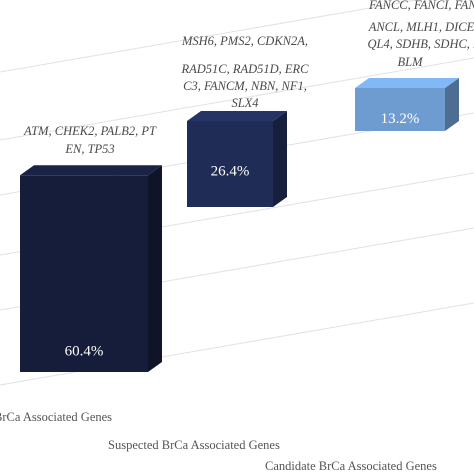 This screenshot has width=474, height=474. Describe the element at coordinates (421, 6) in the screenshot. I see `annotation: FANCC, FANCI, FANCL,` at that location.